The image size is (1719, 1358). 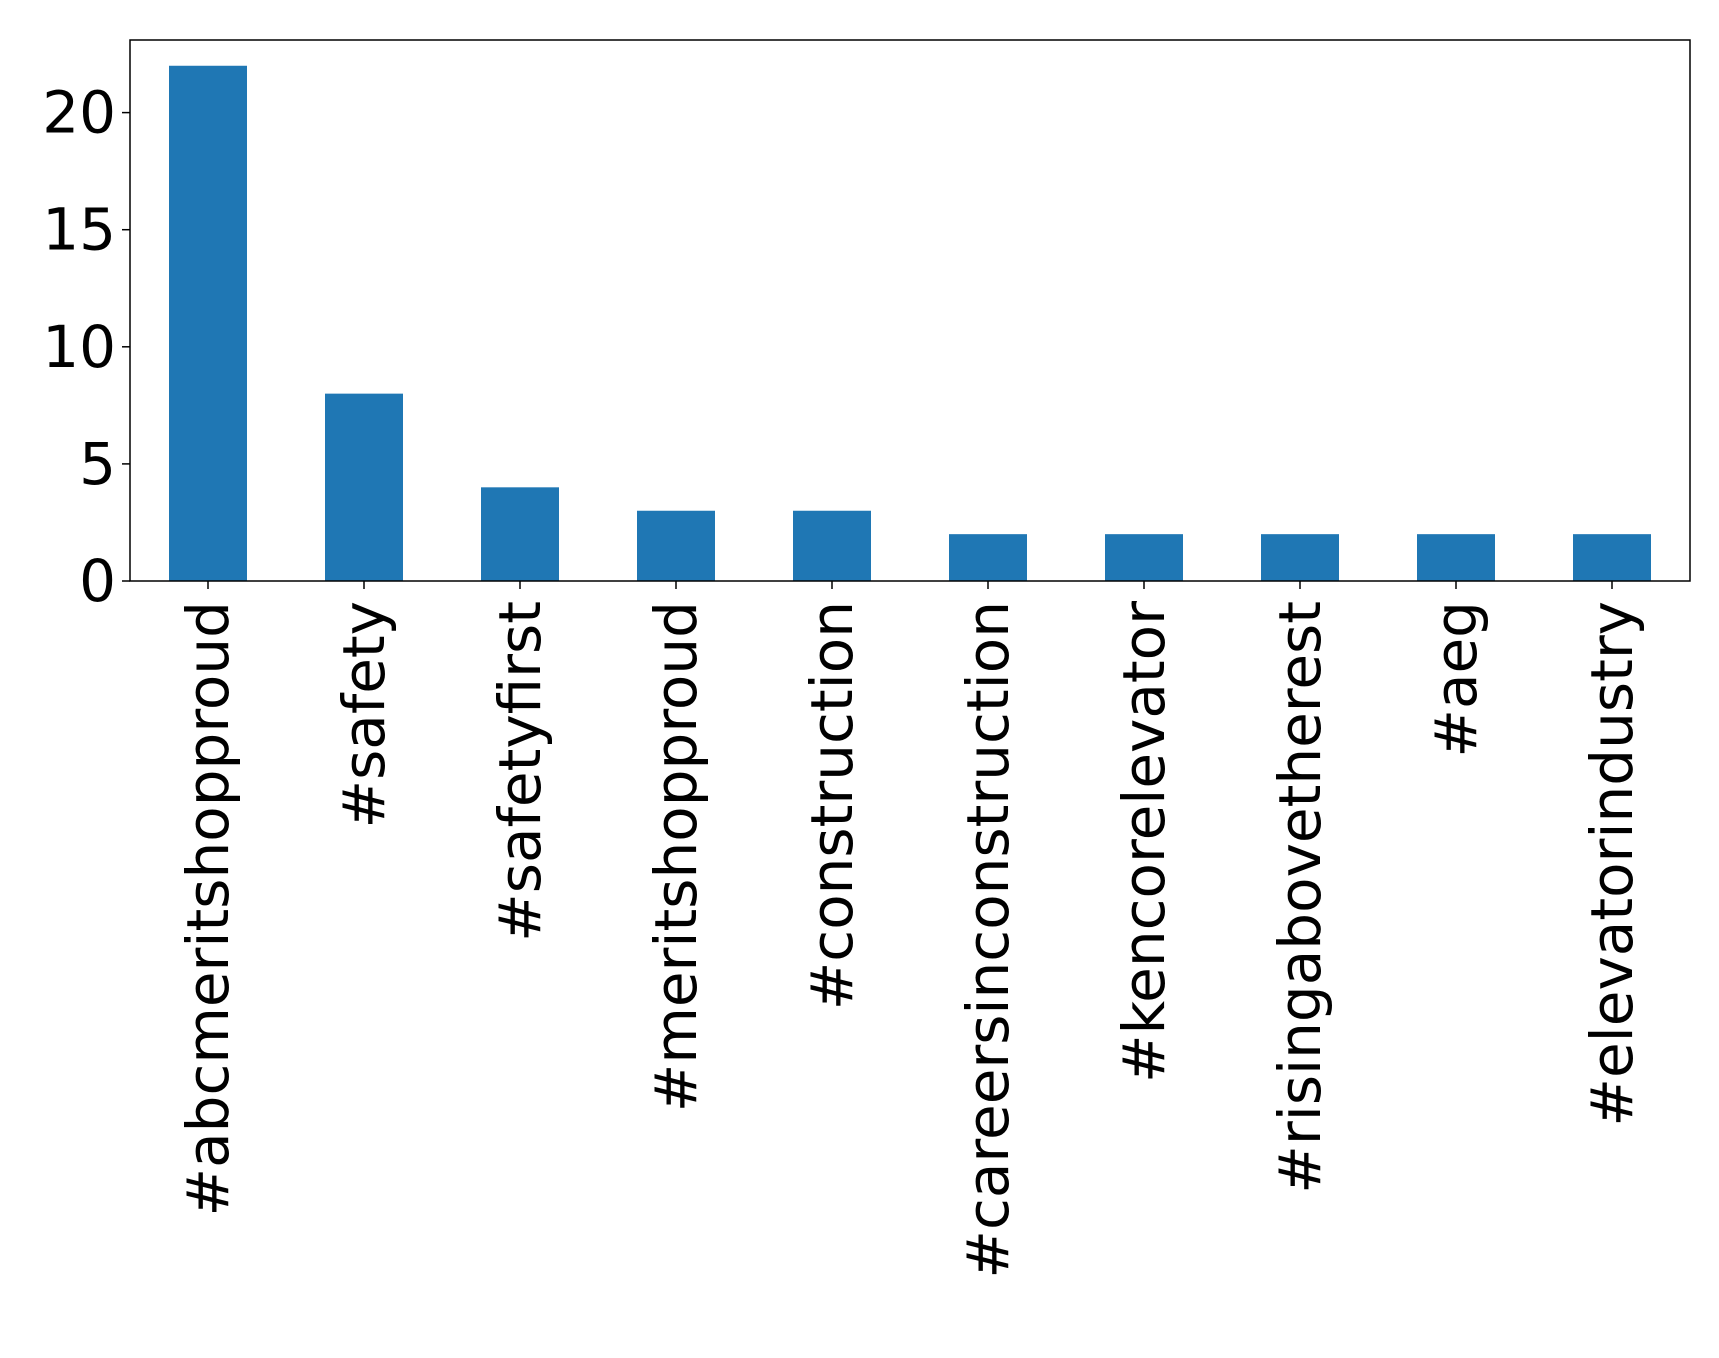 What do you see at coordinates (208, 908) in the screenshot?
I see `x-tick-label: #abcmeritshopproud` at bounding box center [208, 908].